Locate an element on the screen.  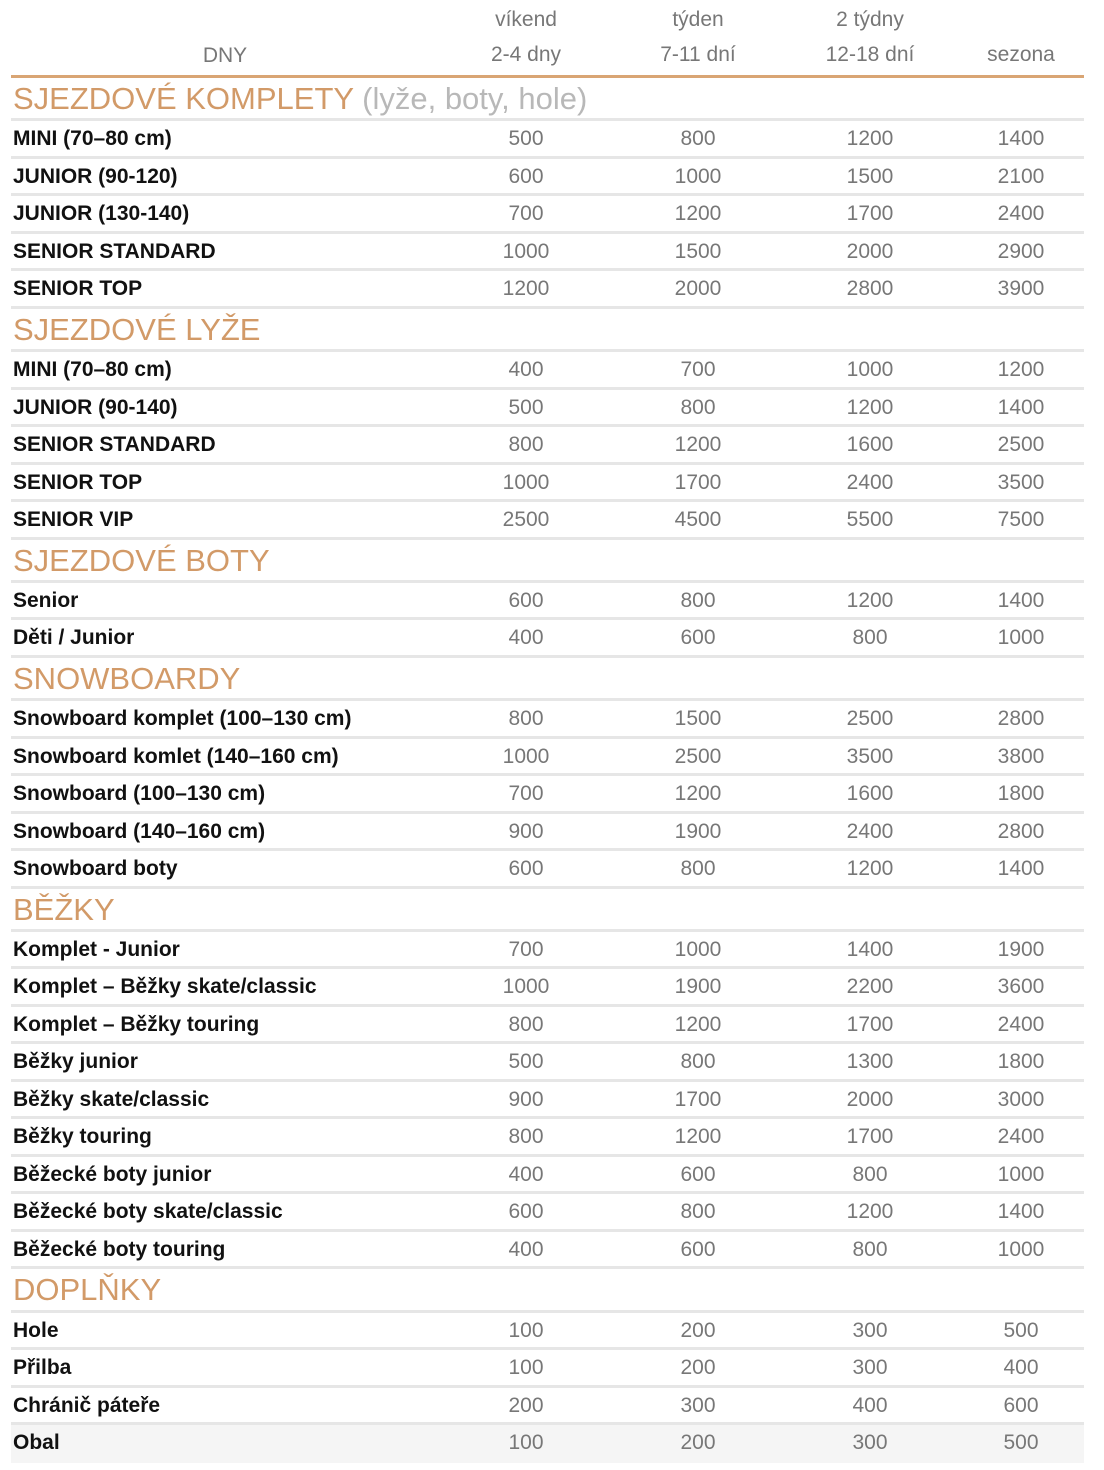
section-title-text: SJEZDOVÉ KOMPLETY is located at coordinates (183, 98).